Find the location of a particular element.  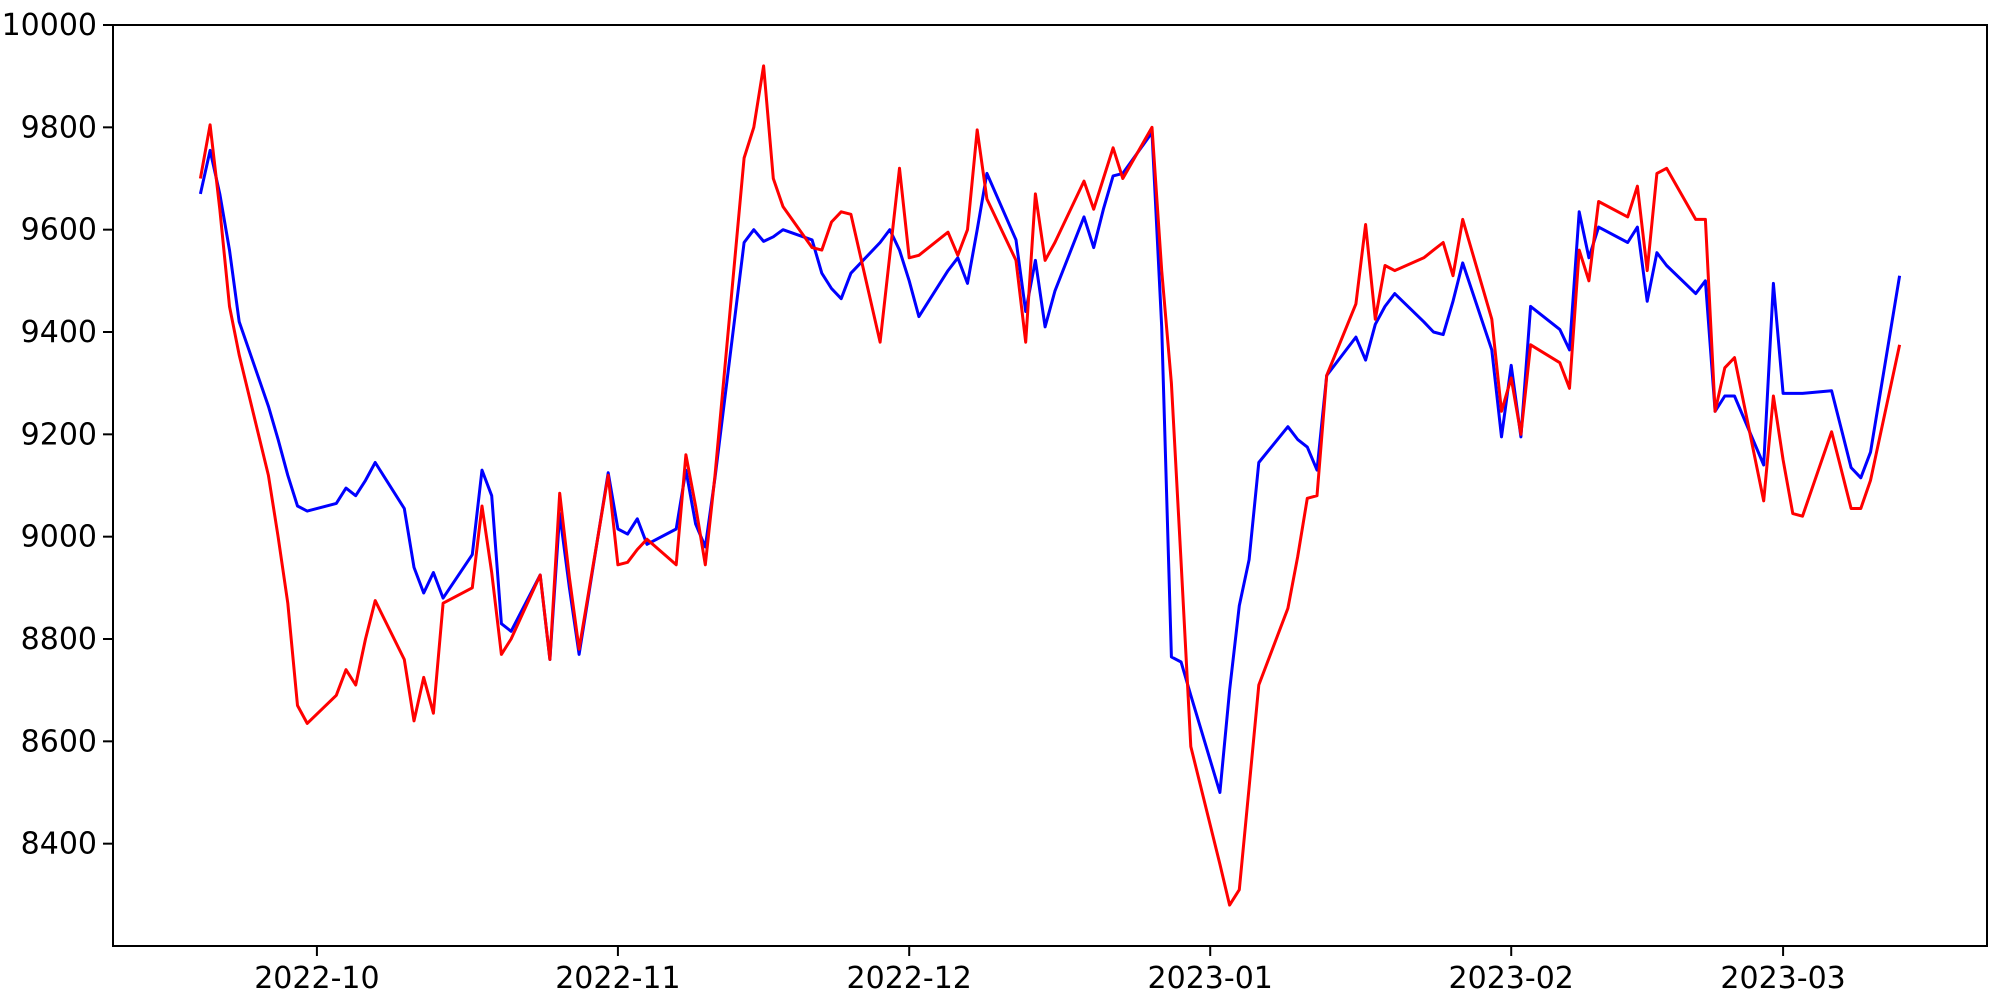

x-tick-label: 2022-12 is located at coordinates (909, 978).